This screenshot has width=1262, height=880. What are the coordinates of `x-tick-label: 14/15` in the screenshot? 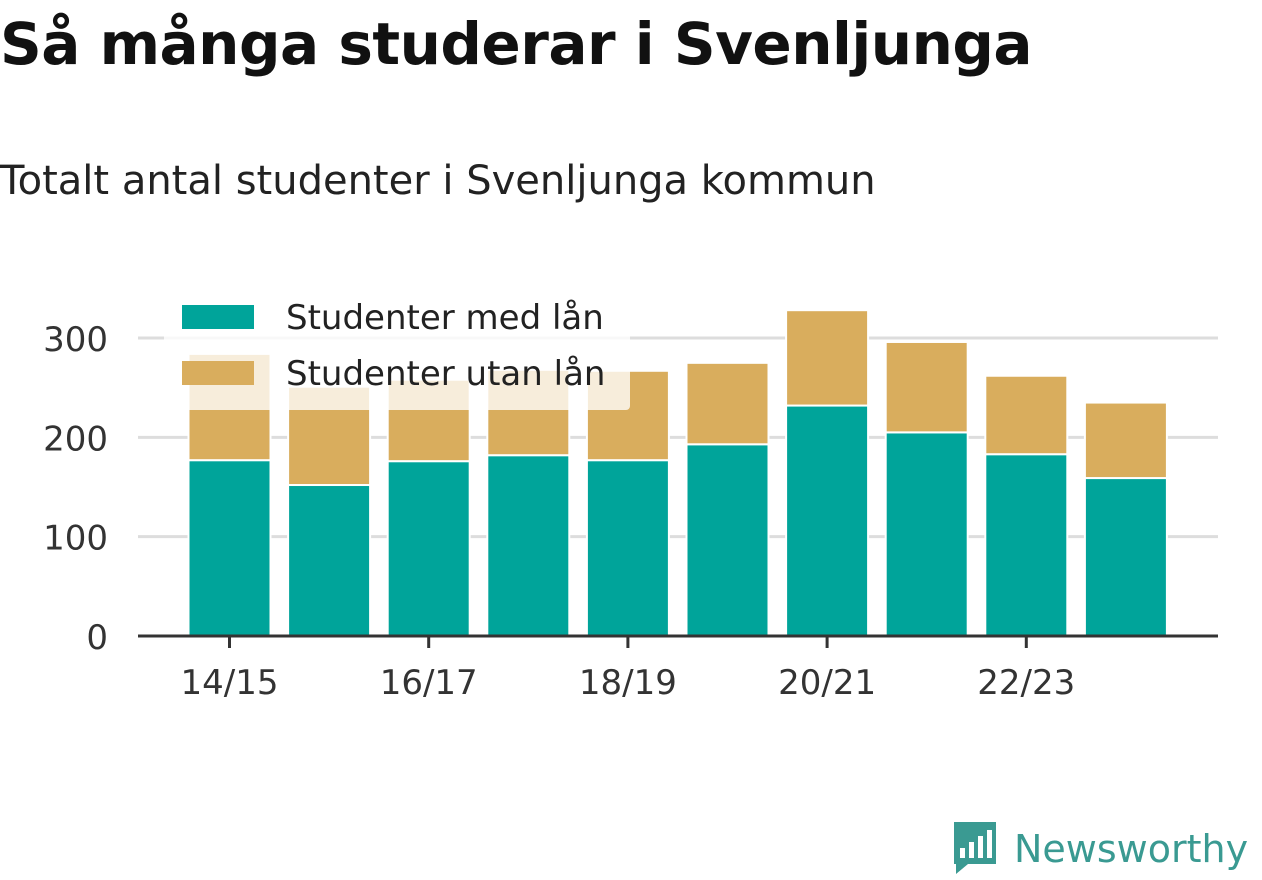 It's located at (230, 683).